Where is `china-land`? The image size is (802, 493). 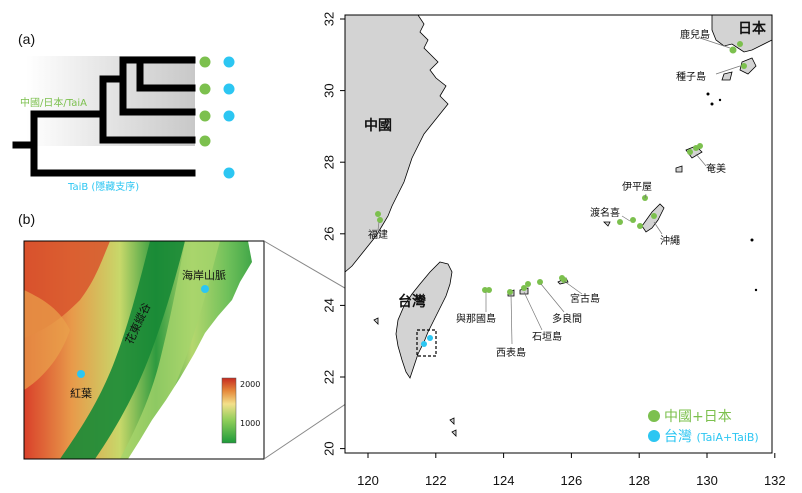 china-land is located at coordinates (396, 143).